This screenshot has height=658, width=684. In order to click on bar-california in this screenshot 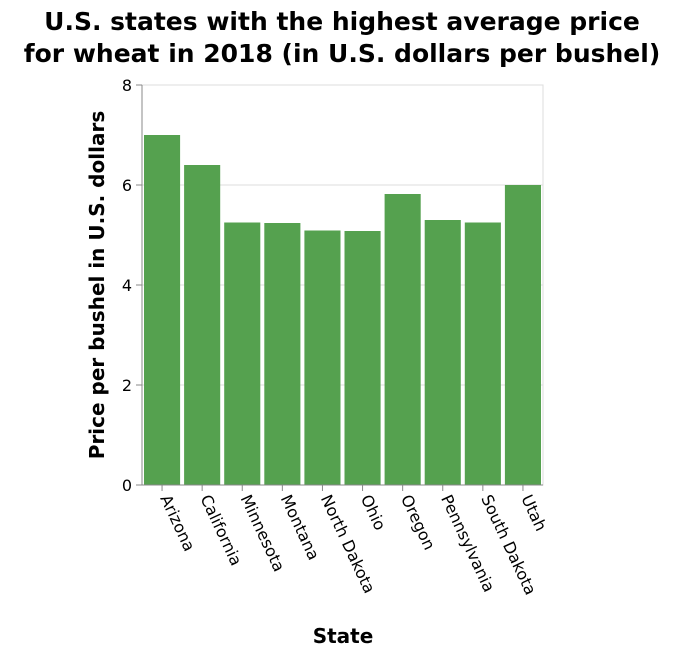, I will do `click(202, 325)`.